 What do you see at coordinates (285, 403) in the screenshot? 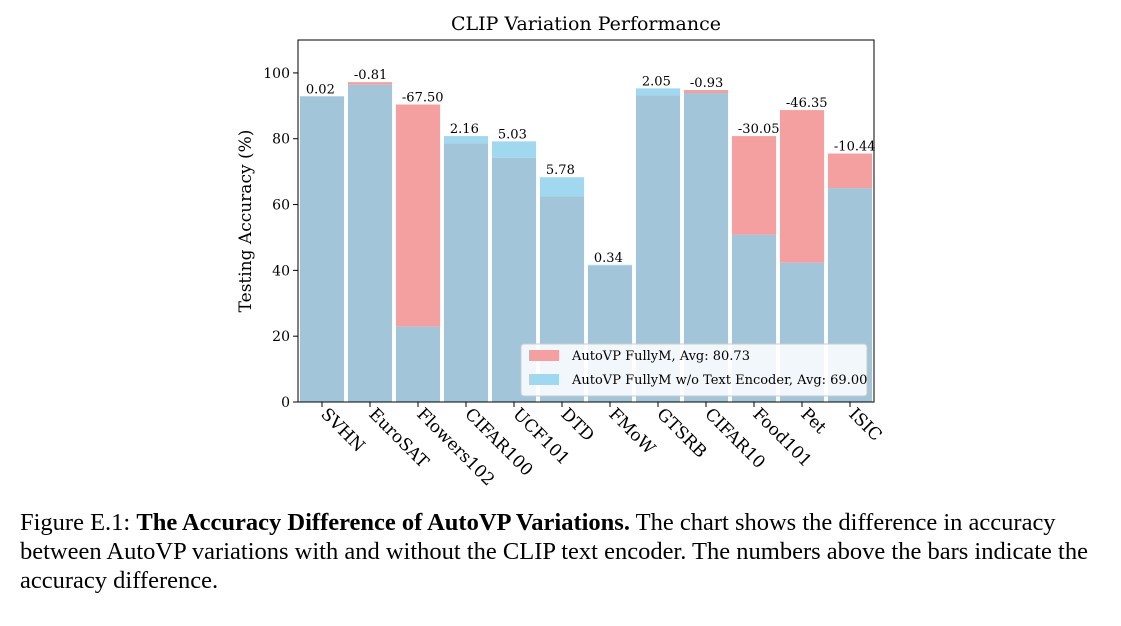
I see `y-tick-label: 0` at bounding box center [285, 403].